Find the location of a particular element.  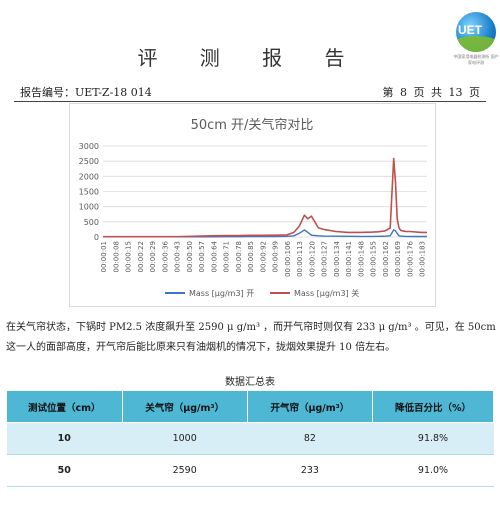

x-tick-label: 00:00:106 is located at coordinates (288, 258).